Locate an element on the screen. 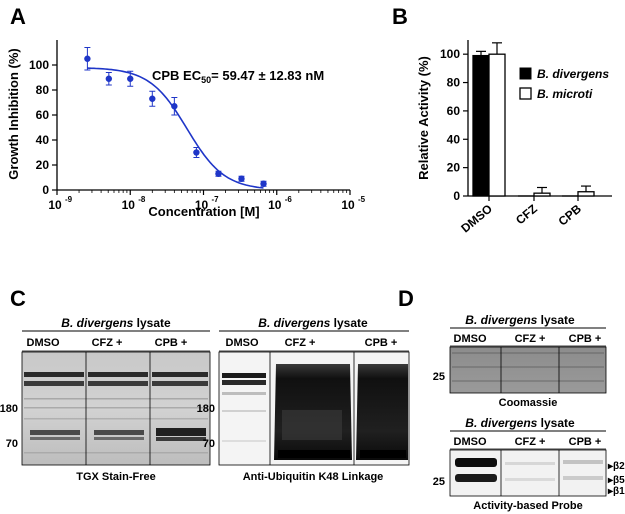  gel-caption: TGX Stain-Free is located at coordinates (115, 477).